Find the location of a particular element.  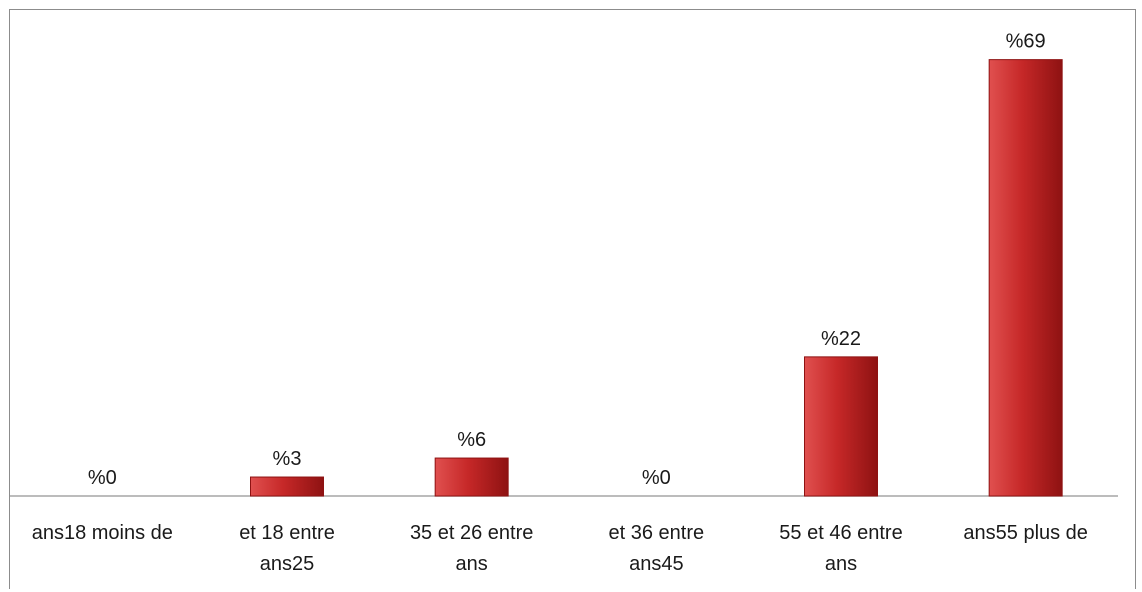

value-label-6: %69 is located at coordinates (1026, 42).